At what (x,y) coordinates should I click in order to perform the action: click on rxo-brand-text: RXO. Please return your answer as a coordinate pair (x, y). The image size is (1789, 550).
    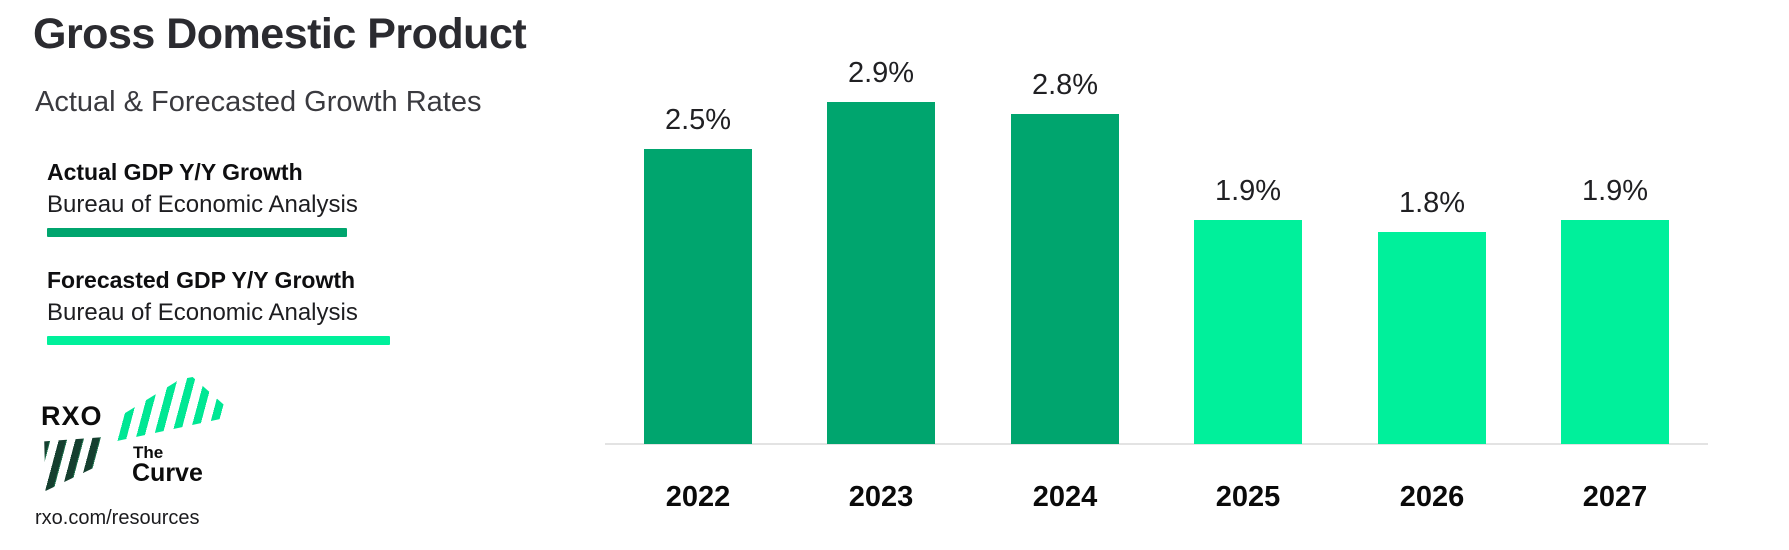
    Looking at the image, I should click on (72, 416).